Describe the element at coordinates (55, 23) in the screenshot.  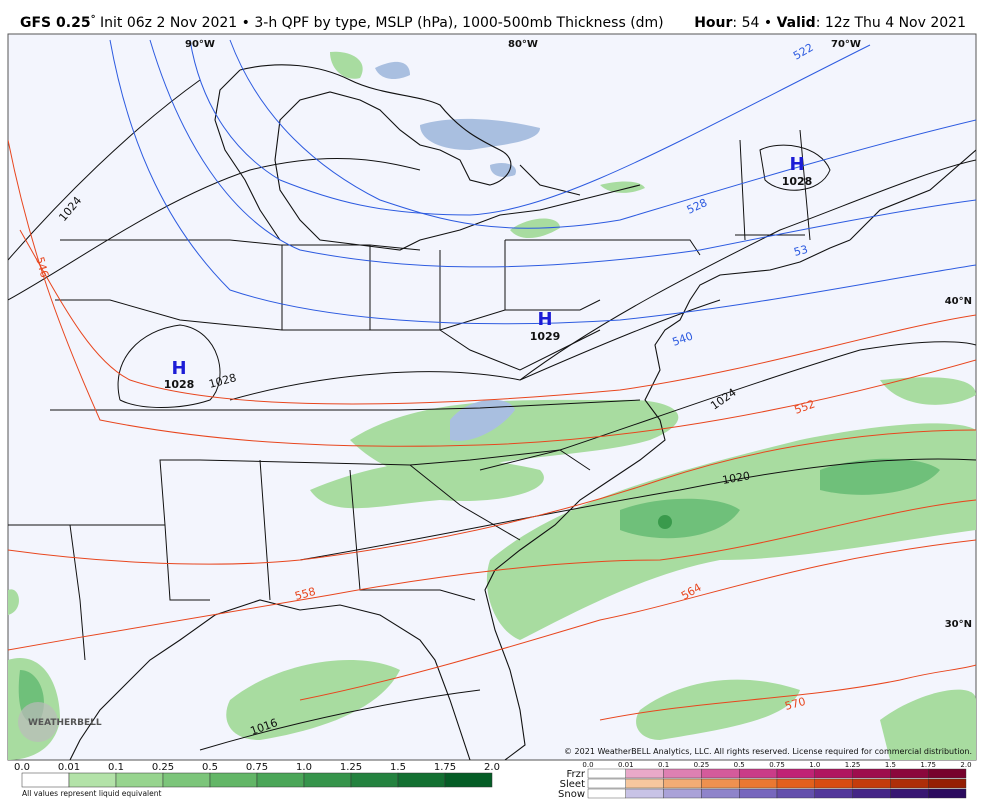
I see `model: GFS 0.25` at that location.